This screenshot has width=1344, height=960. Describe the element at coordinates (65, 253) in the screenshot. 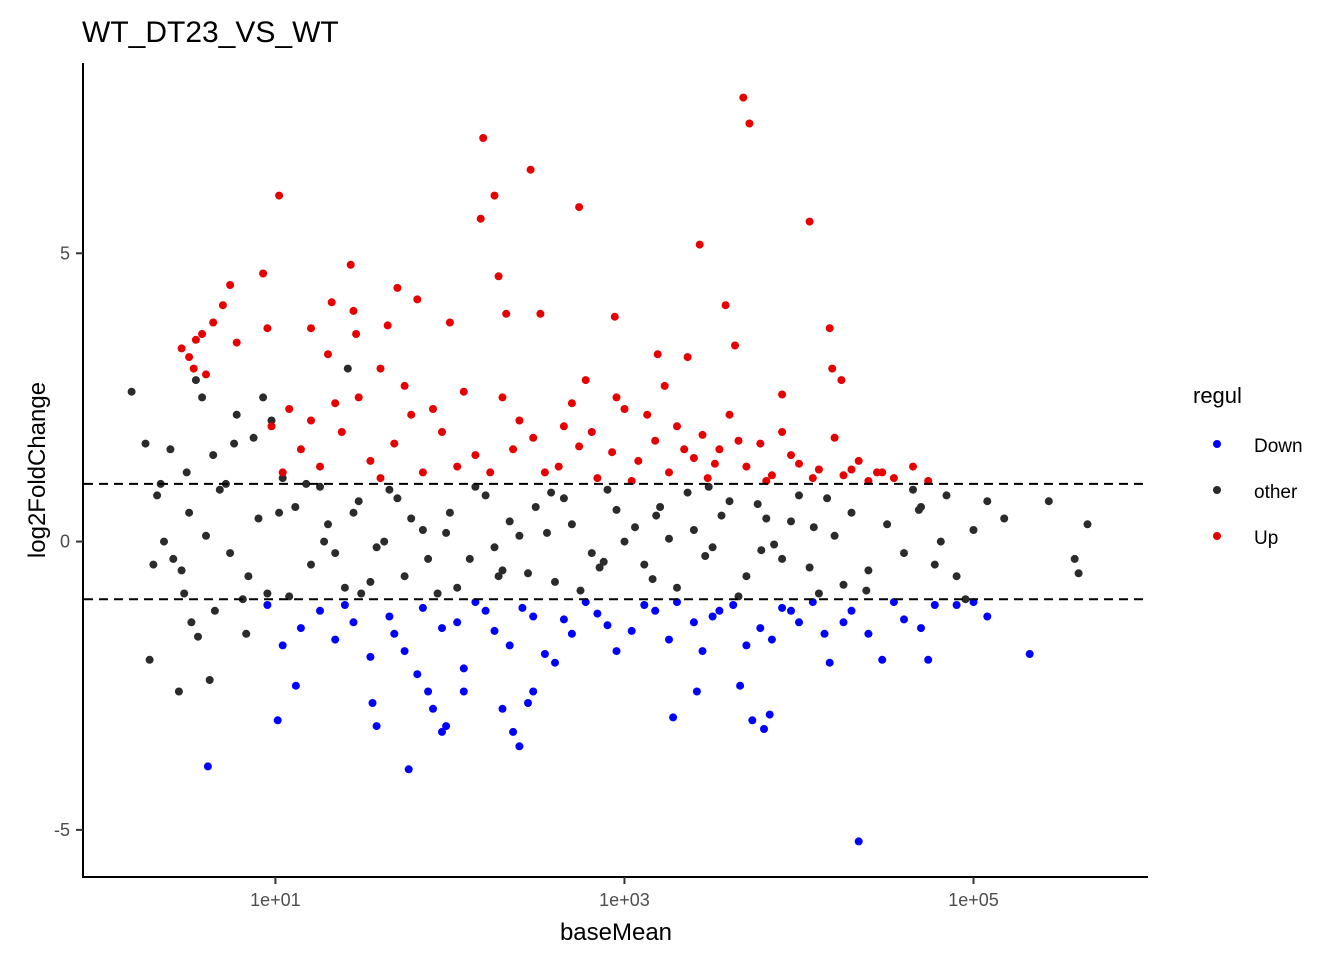

I see `y-tick-label: 5` at that location.